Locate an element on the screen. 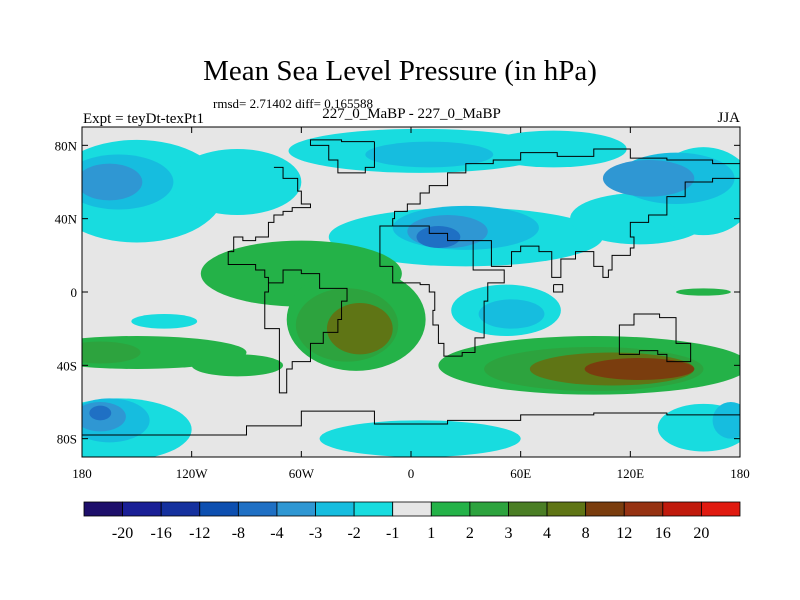 Image resolution: width=800 pixels, height=600 pixels. colorbar: -20 -16 -12 -8 -4 -3 -2 -1 1 2 3 4 8 12 16 20 is located at coordinates (412, 521).